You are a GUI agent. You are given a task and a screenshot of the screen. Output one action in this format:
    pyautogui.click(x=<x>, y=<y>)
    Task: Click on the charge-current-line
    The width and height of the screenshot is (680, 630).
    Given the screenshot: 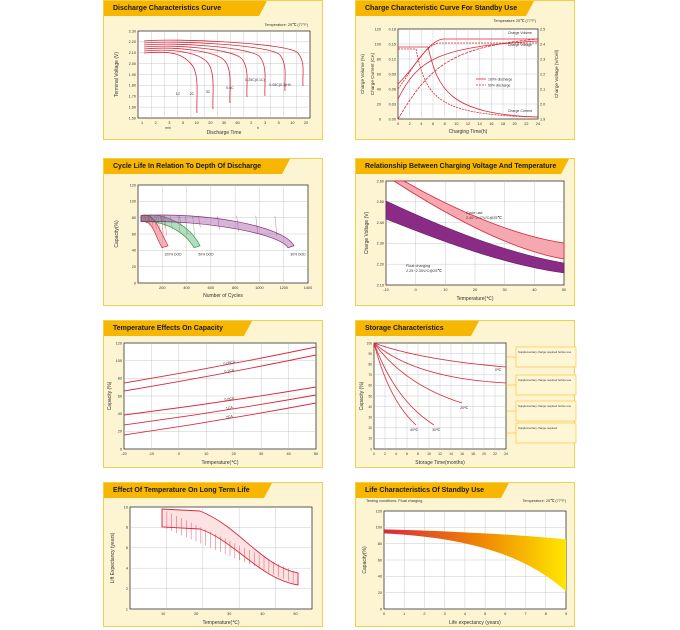 What is the action you would take?
    pyautogui.click(x=468, y=82)
    